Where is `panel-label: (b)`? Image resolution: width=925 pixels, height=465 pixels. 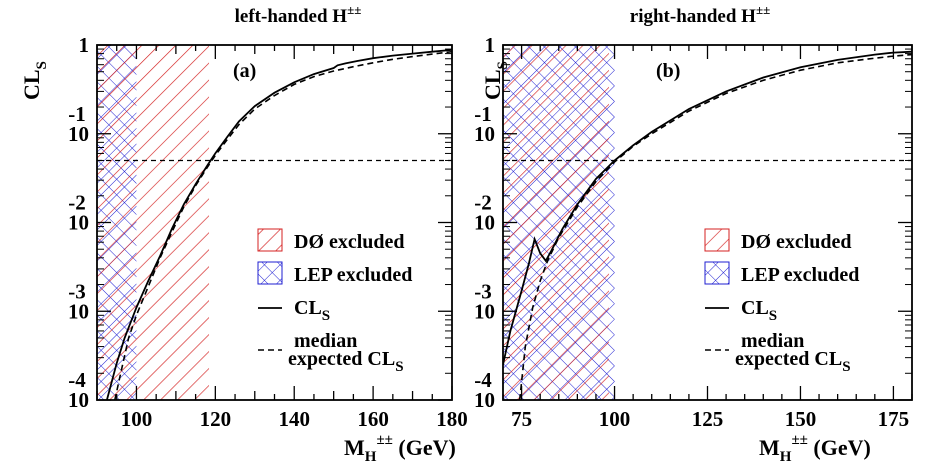
panel-label: (b) is located at coordinates (668, 71).